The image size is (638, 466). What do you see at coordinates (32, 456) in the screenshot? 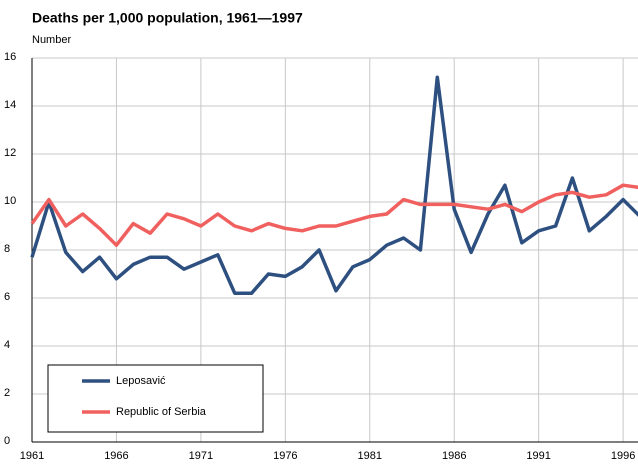
I see `x-tick-label: 1961` at bounding box center [32, 456].